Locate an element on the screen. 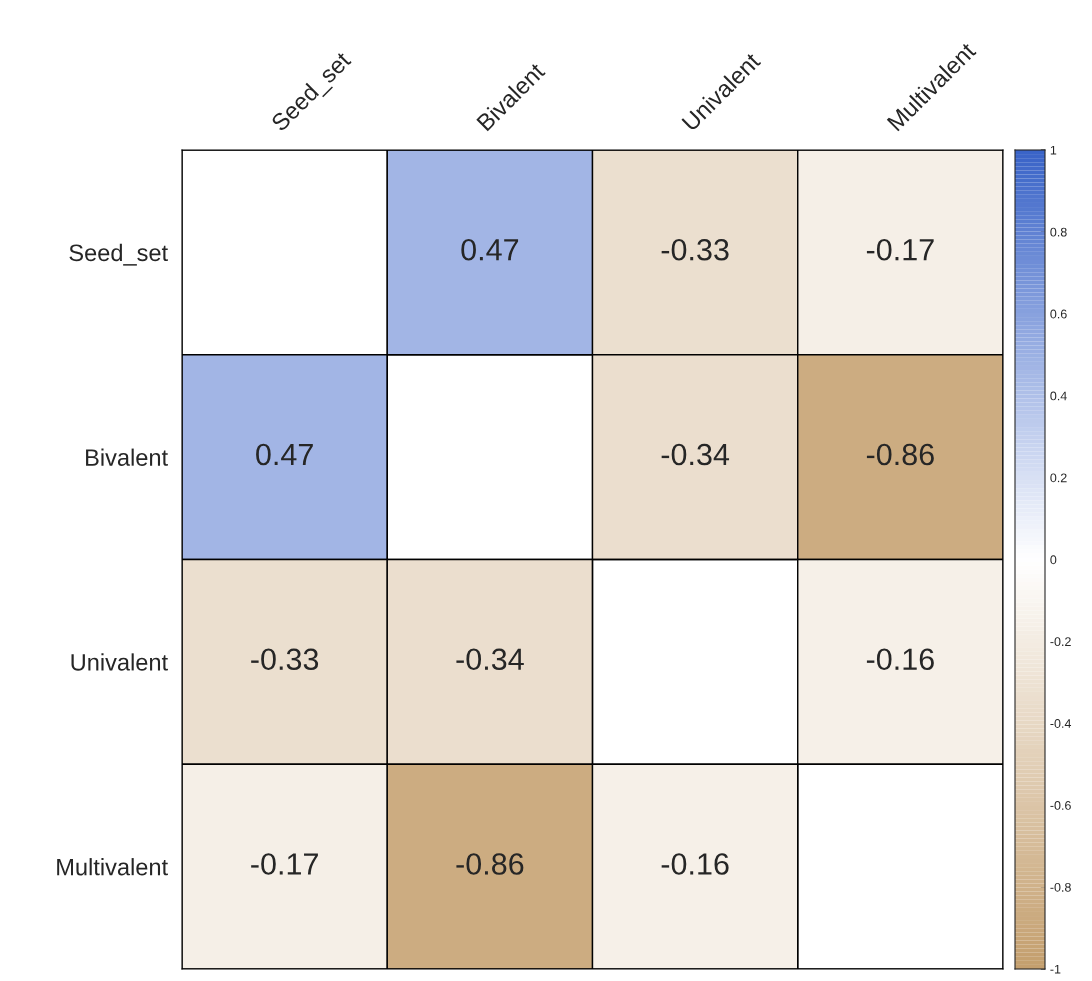  y-tick-label: Univalent is located at coordinates (119, 662).